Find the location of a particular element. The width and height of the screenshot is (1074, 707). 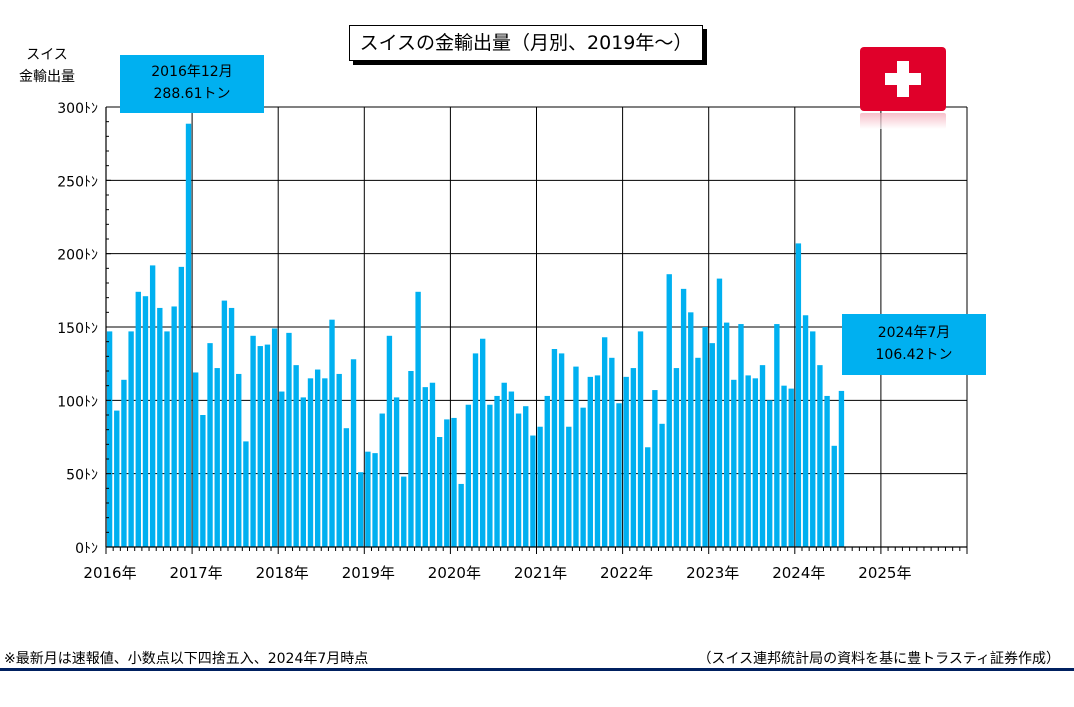

callout-peak-value: 288.61トン is located at coordinates (192, 94).